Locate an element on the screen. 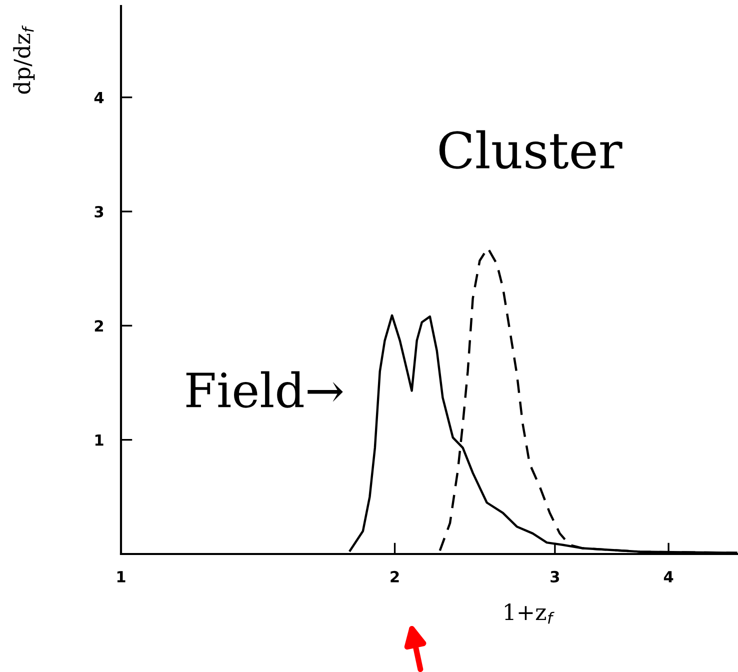 The image size is (738, 672). series-label: Field→ is located at coordinates (264, 389).